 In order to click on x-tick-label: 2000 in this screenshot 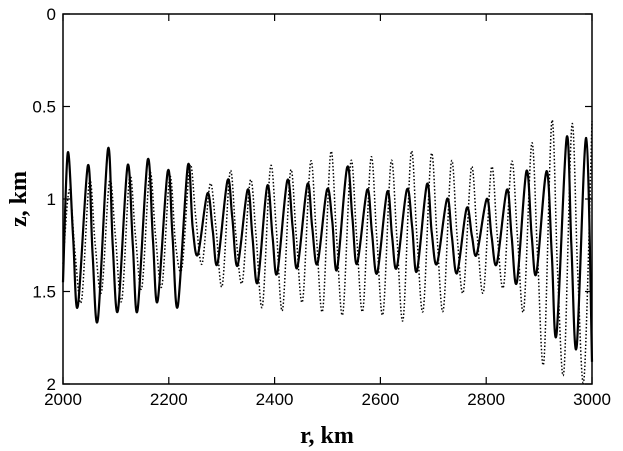, I will do `click(63, 399)`.